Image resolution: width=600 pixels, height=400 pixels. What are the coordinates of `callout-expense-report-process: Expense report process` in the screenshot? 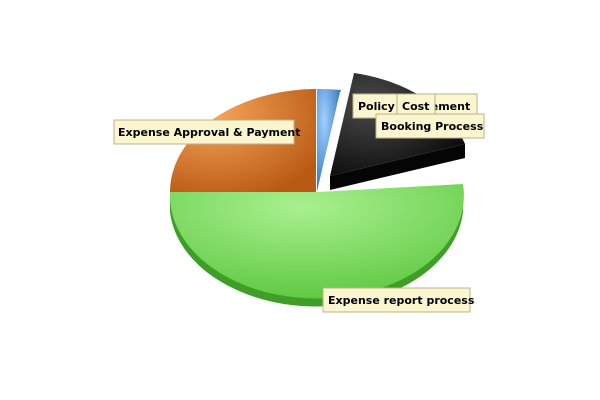 It's located at (398, 300).